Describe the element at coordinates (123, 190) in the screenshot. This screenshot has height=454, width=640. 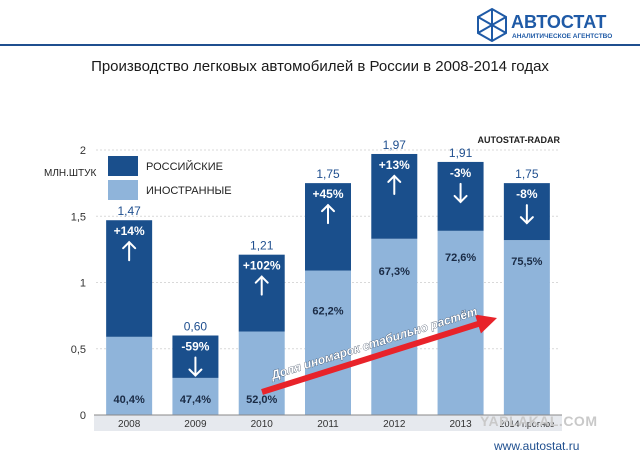
I see `legend-swatch-foreign` at that location.